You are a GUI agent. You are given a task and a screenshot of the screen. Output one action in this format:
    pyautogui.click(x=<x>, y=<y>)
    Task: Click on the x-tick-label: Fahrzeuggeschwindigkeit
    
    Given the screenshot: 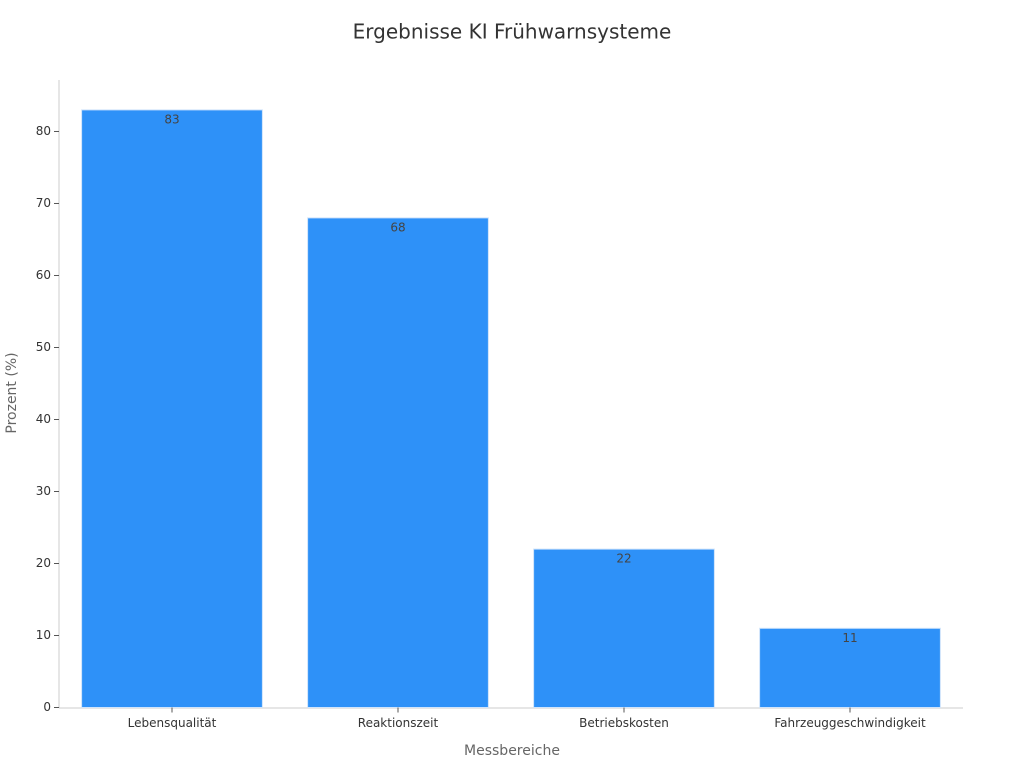 What is the action you would take?
    pyautogui.click(x=850, y=723)
    